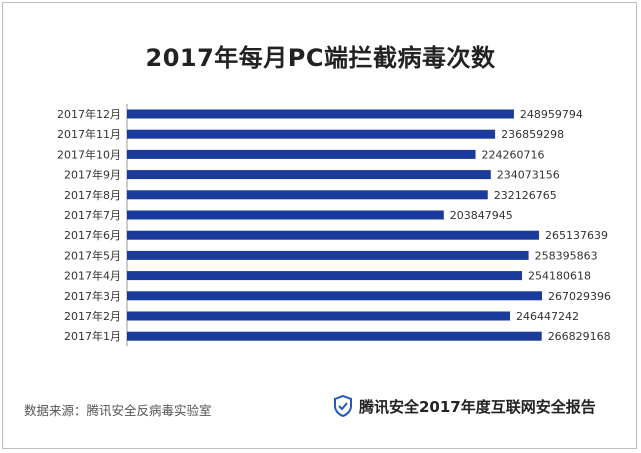 The image size is (641, 453). I want to click on category-label: 2017年2月, so click(92, 316).